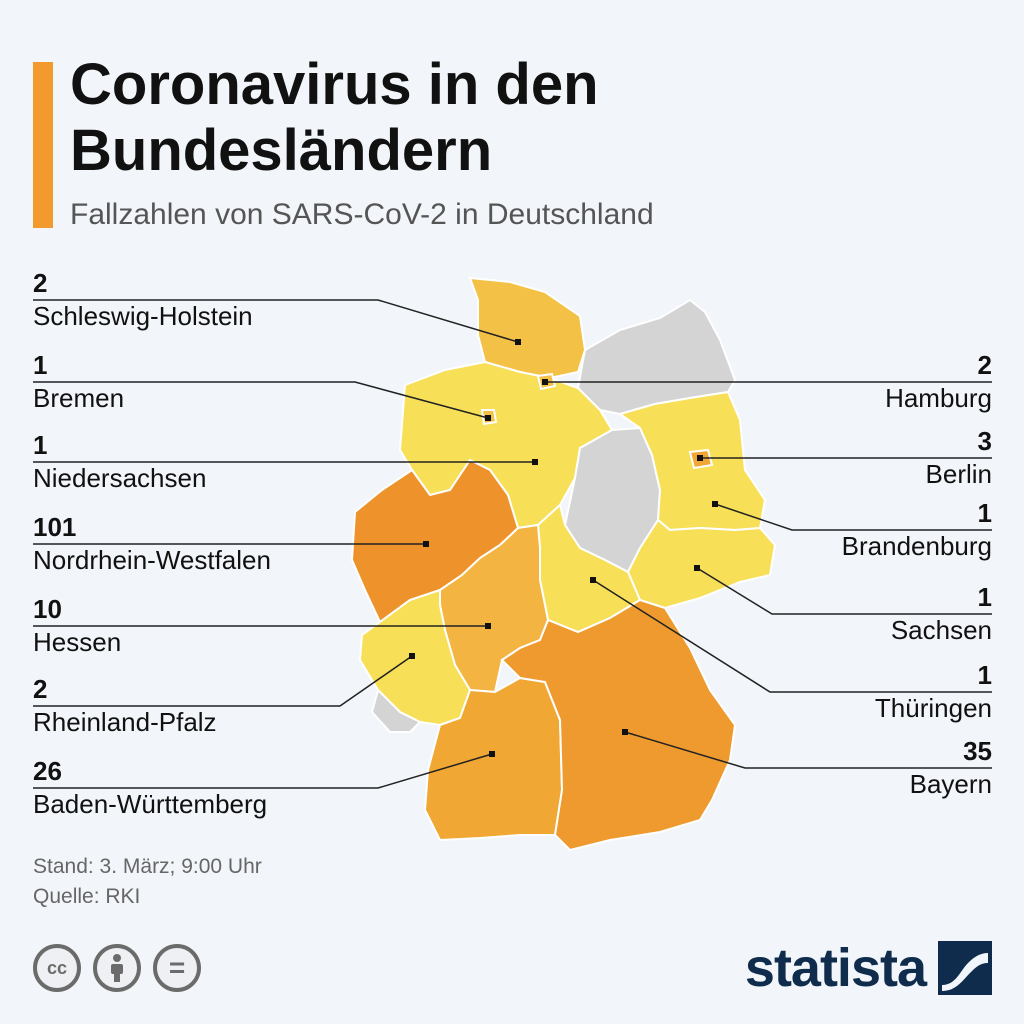 The image size is (1024, 1024). I want to click on dot-sachsen, so click(697, 568).